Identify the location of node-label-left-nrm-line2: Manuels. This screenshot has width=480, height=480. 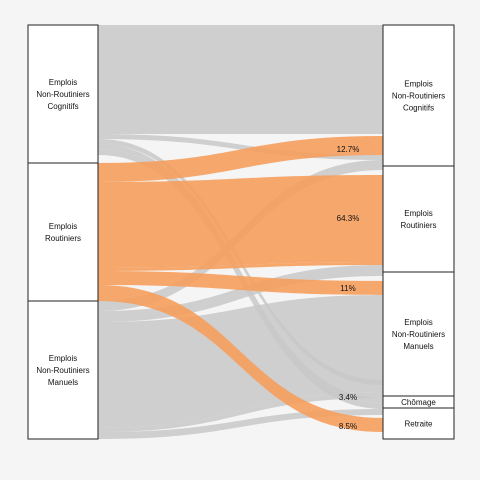
(63, 382).